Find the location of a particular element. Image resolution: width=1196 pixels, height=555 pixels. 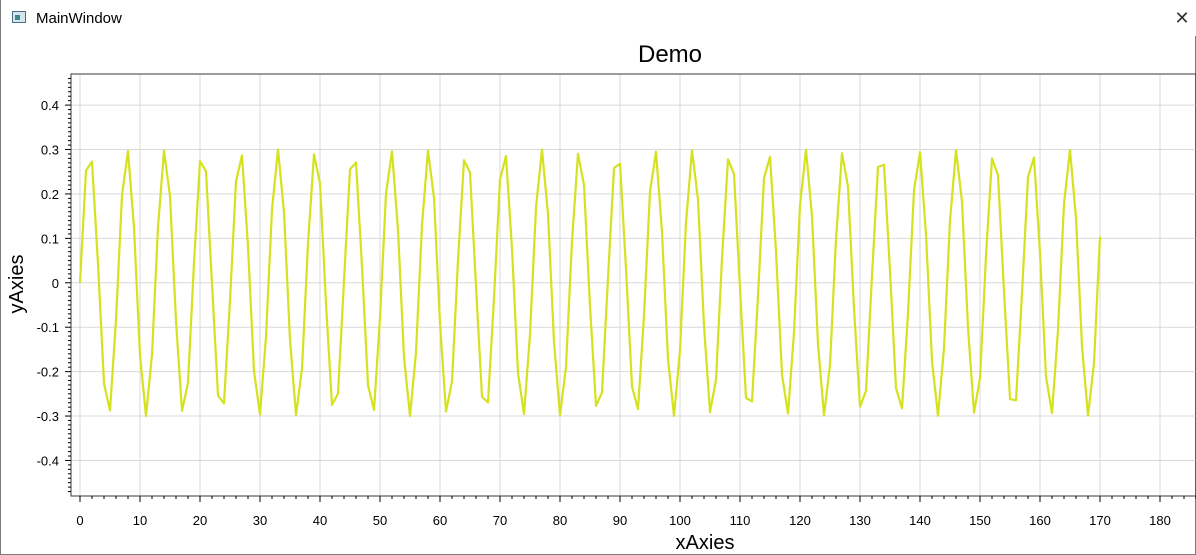

y-tick-label: 0.2 is located at coordinates (50, 194).